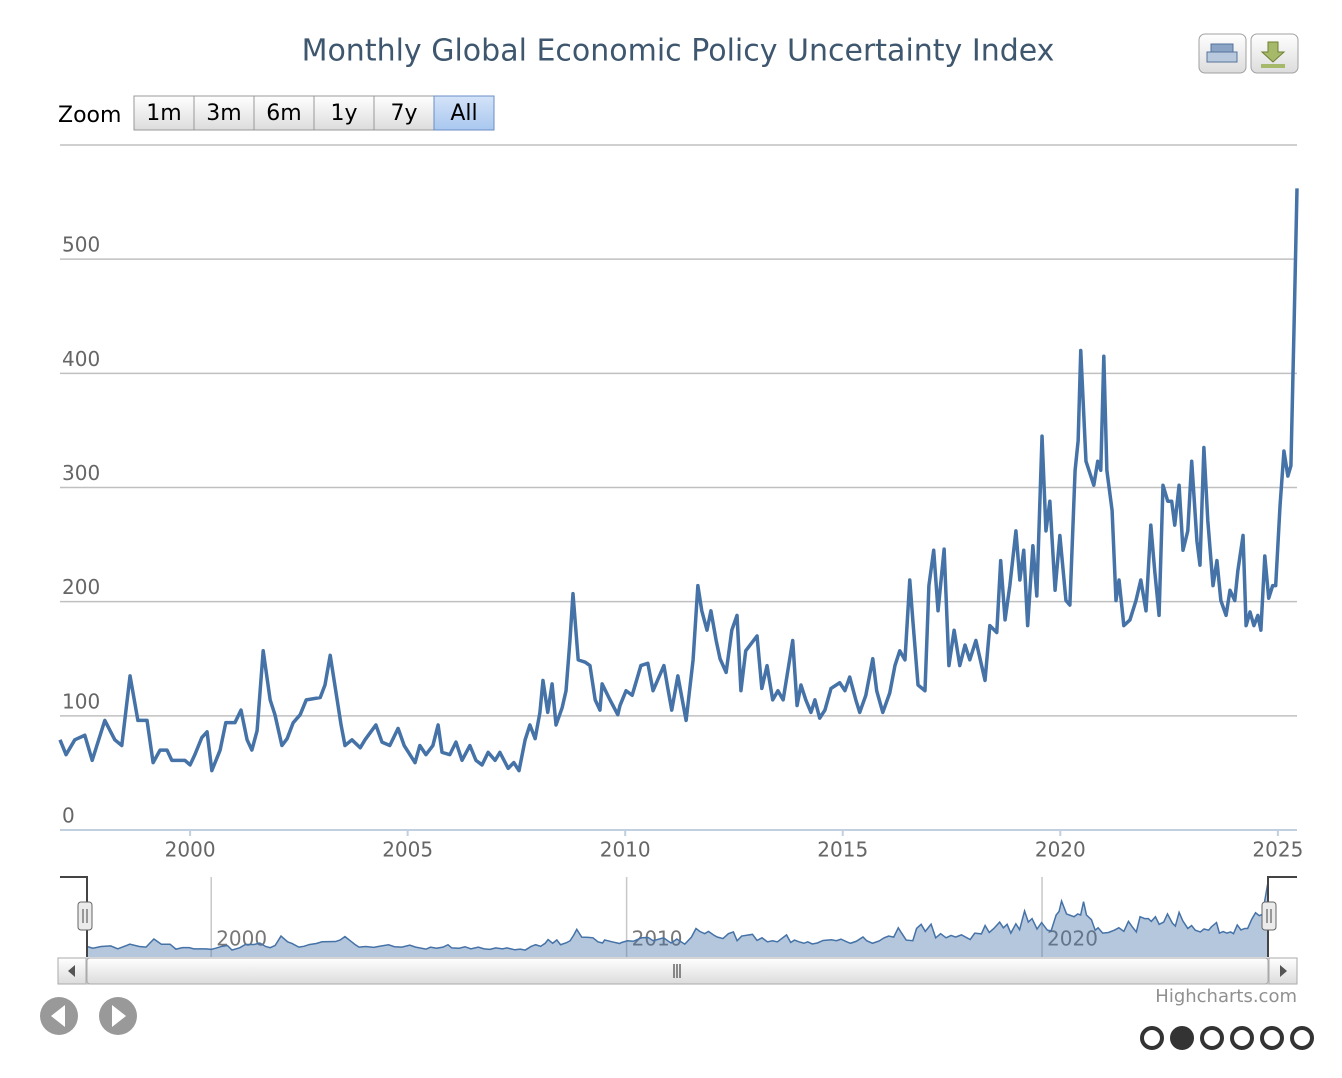 The width and height of the screenshot is (1342, 1078). What do you see at coordinates (1222, 53) in the screenshot?
I see `print-button` at bounding box center [1222, 53].